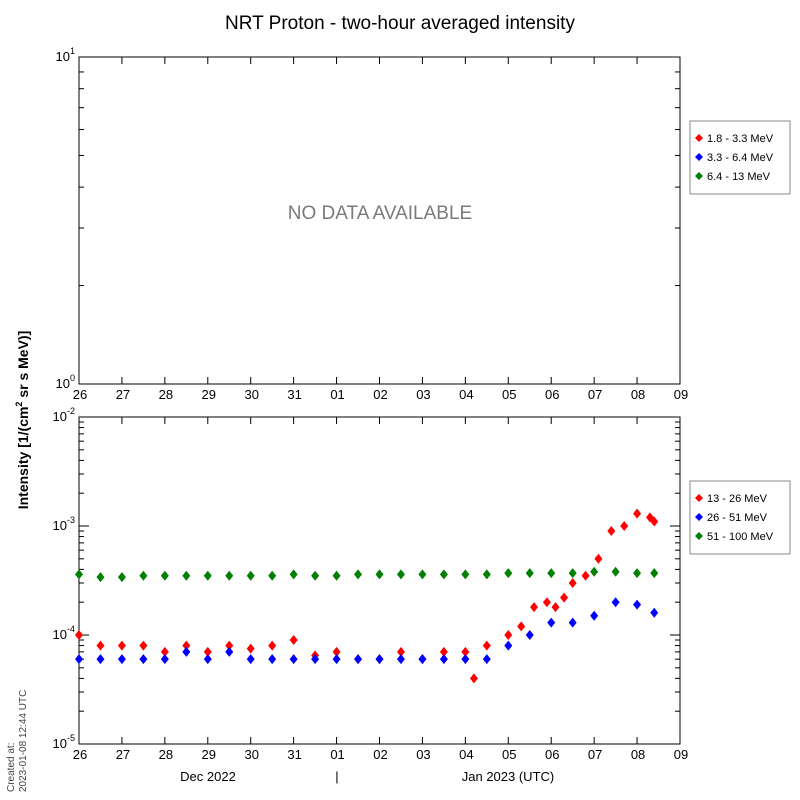  What do you see at coordinates (64, 415) in the screenshot?
I see `y-tick-label: 10⁻²` at bounding box center [64, 415].